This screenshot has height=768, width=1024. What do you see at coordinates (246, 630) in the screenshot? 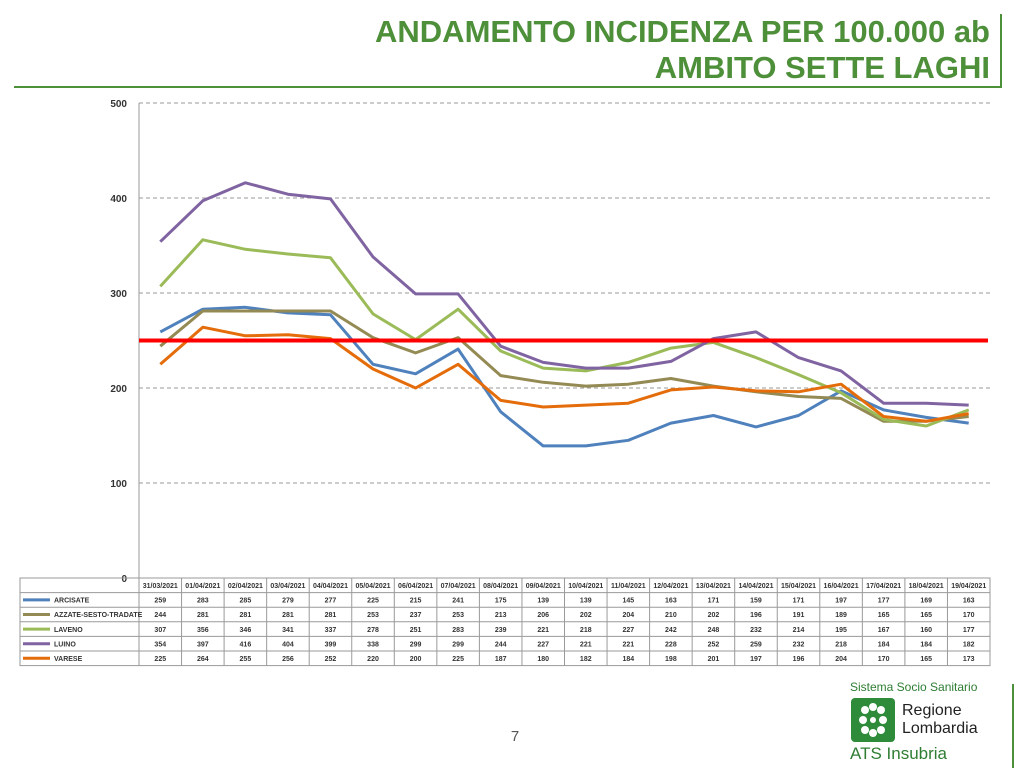
I see `data-label: 346` at bounding box center [246, 630].